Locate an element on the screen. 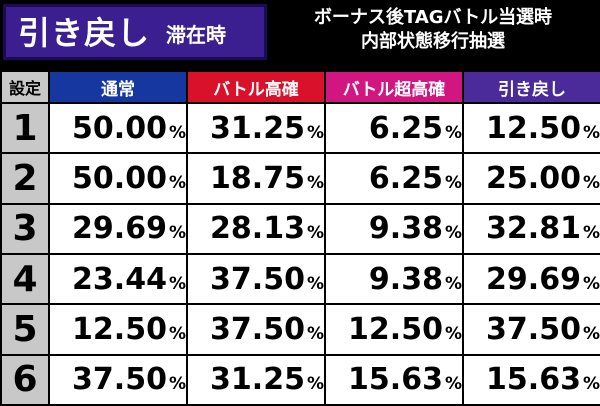  column-header-battle-high: バトル高確 is located at coordinates (256, 87).